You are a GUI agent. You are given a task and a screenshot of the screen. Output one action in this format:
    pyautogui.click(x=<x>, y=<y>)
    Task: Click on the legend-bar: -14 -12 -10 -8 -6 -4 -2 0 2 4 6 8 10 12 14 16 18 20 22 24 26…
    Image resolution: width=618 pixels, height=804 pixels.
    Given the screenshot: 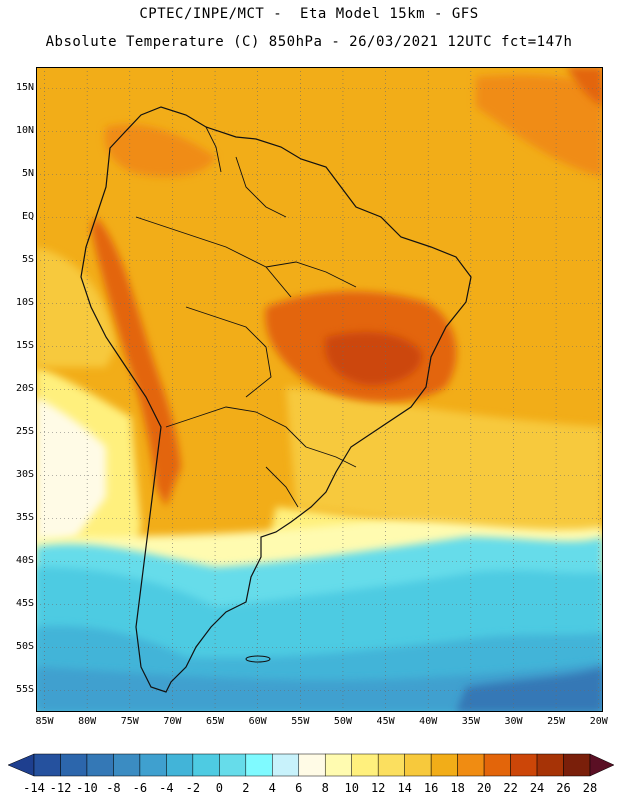 What is the action you would take?
    pyautogui.click(x=311, y=774)
    